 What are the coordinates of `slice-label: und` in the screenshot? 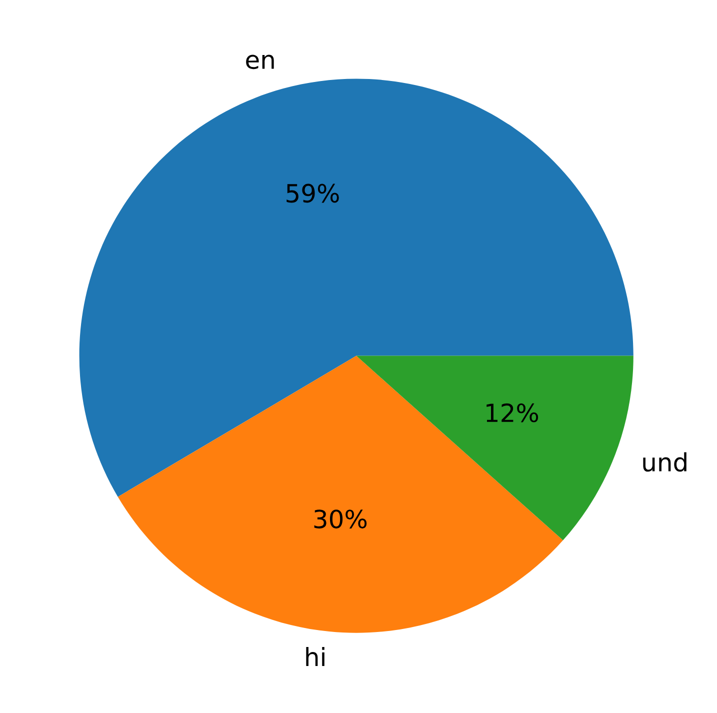 It's located at (664, 462).